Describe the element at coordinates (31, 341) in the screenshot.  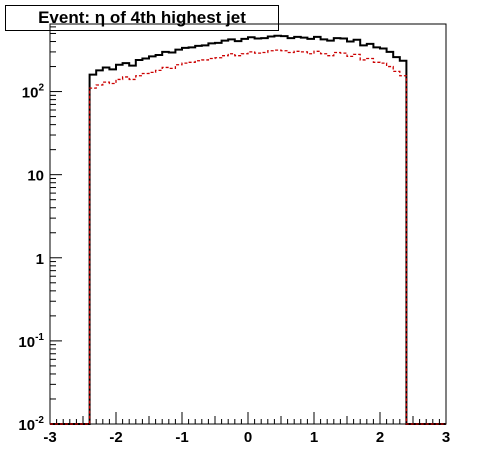
I see `y-tick-label: 10⁻¹` at that location.